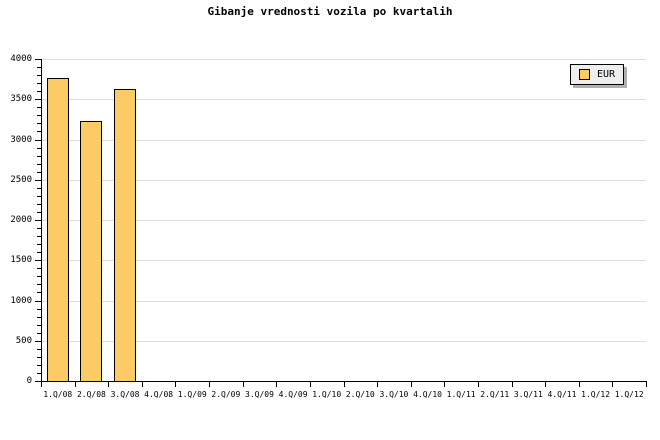 The image size is (660, 440). I want to click on legend-swatch-eur, so click(584, 74).